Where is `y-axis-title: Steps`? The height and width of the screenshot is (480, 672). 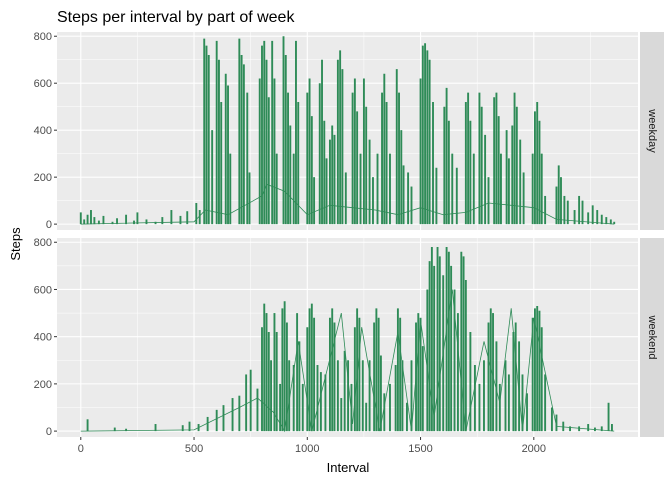
y-axis-title: Steps is located at coordinates (15, 244).